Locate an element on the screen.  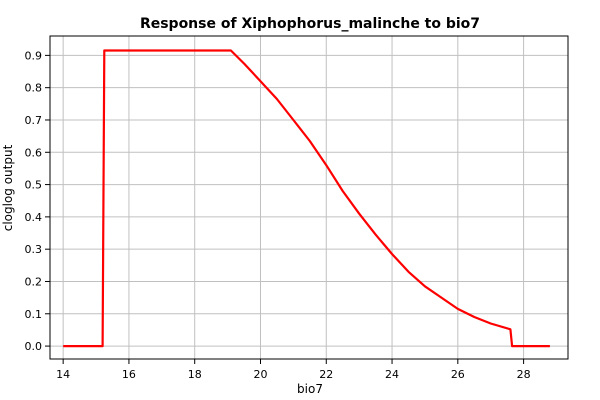
y-axis-label: cloglog output is located at coordinates (8, 187).